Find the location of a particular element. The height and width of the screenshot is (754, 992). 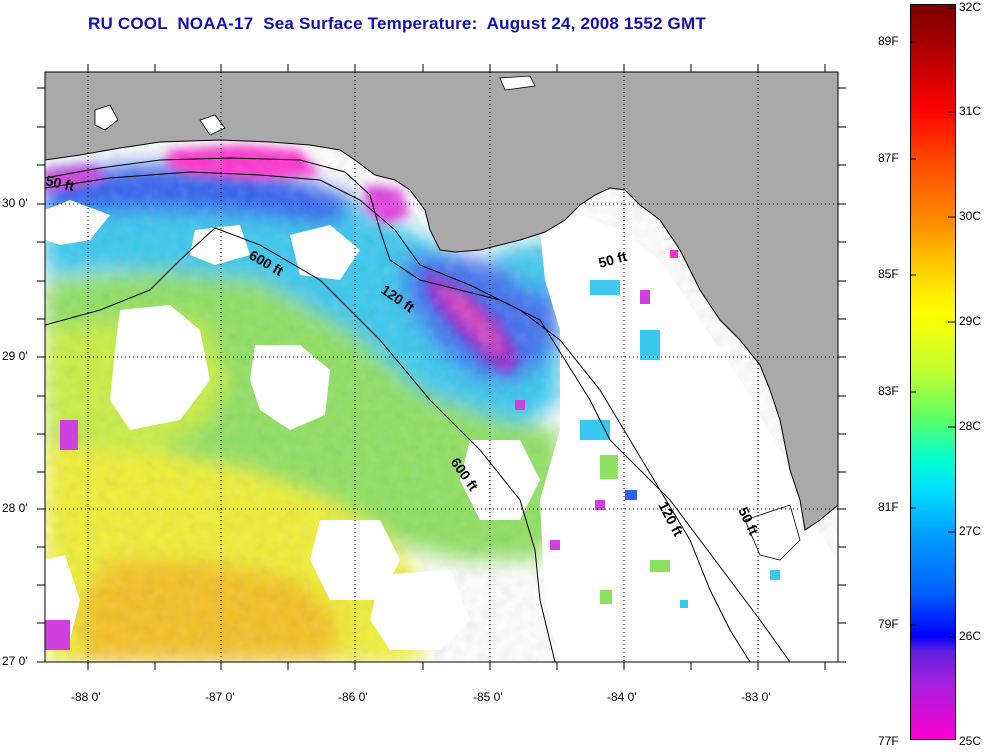

colorbar-f-label: 77F is located at coordinates (888, 741).